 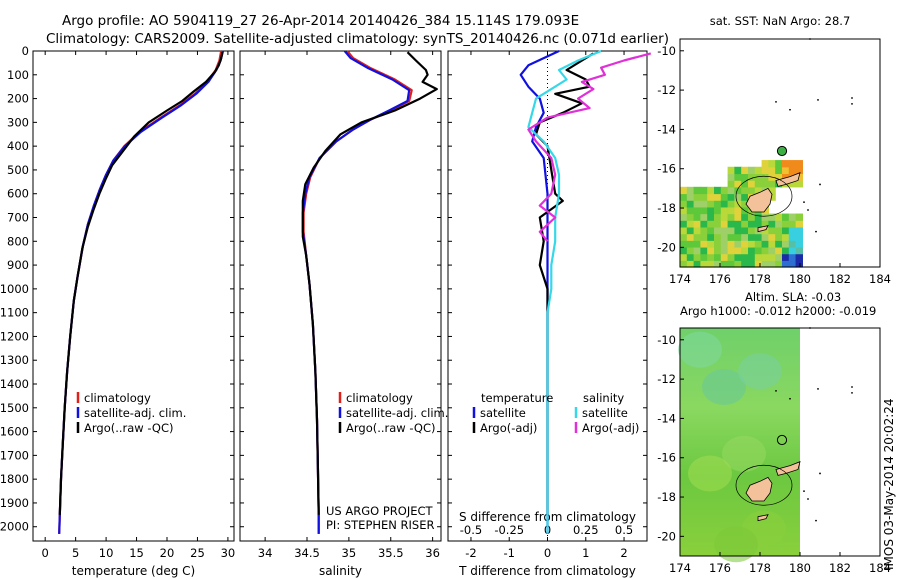 What do you see at coordinates (780, 153) in the screenshot?
I see `sst-map-frame` at bounding box center [780, 153].